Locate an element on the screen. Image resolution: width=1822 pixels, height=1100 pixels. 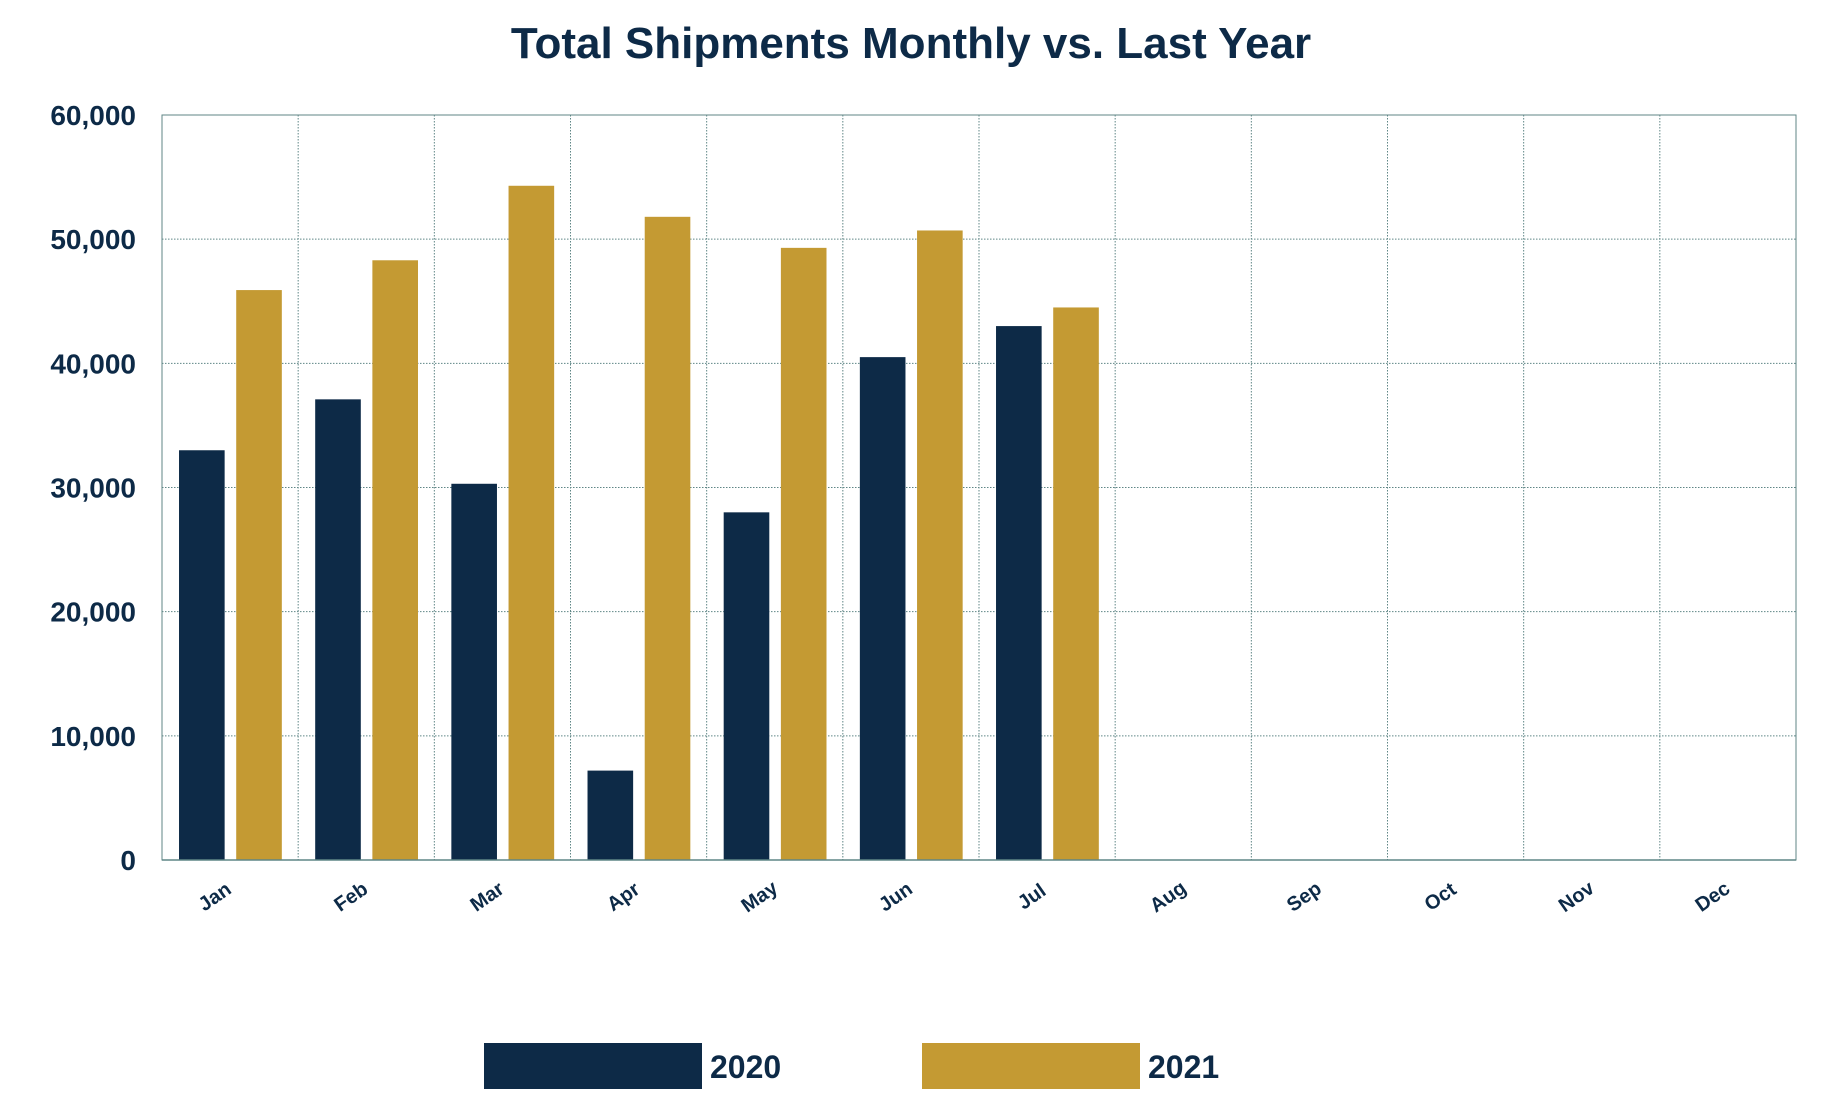
bar-2021-jul is located at coordinates (1076, 583).